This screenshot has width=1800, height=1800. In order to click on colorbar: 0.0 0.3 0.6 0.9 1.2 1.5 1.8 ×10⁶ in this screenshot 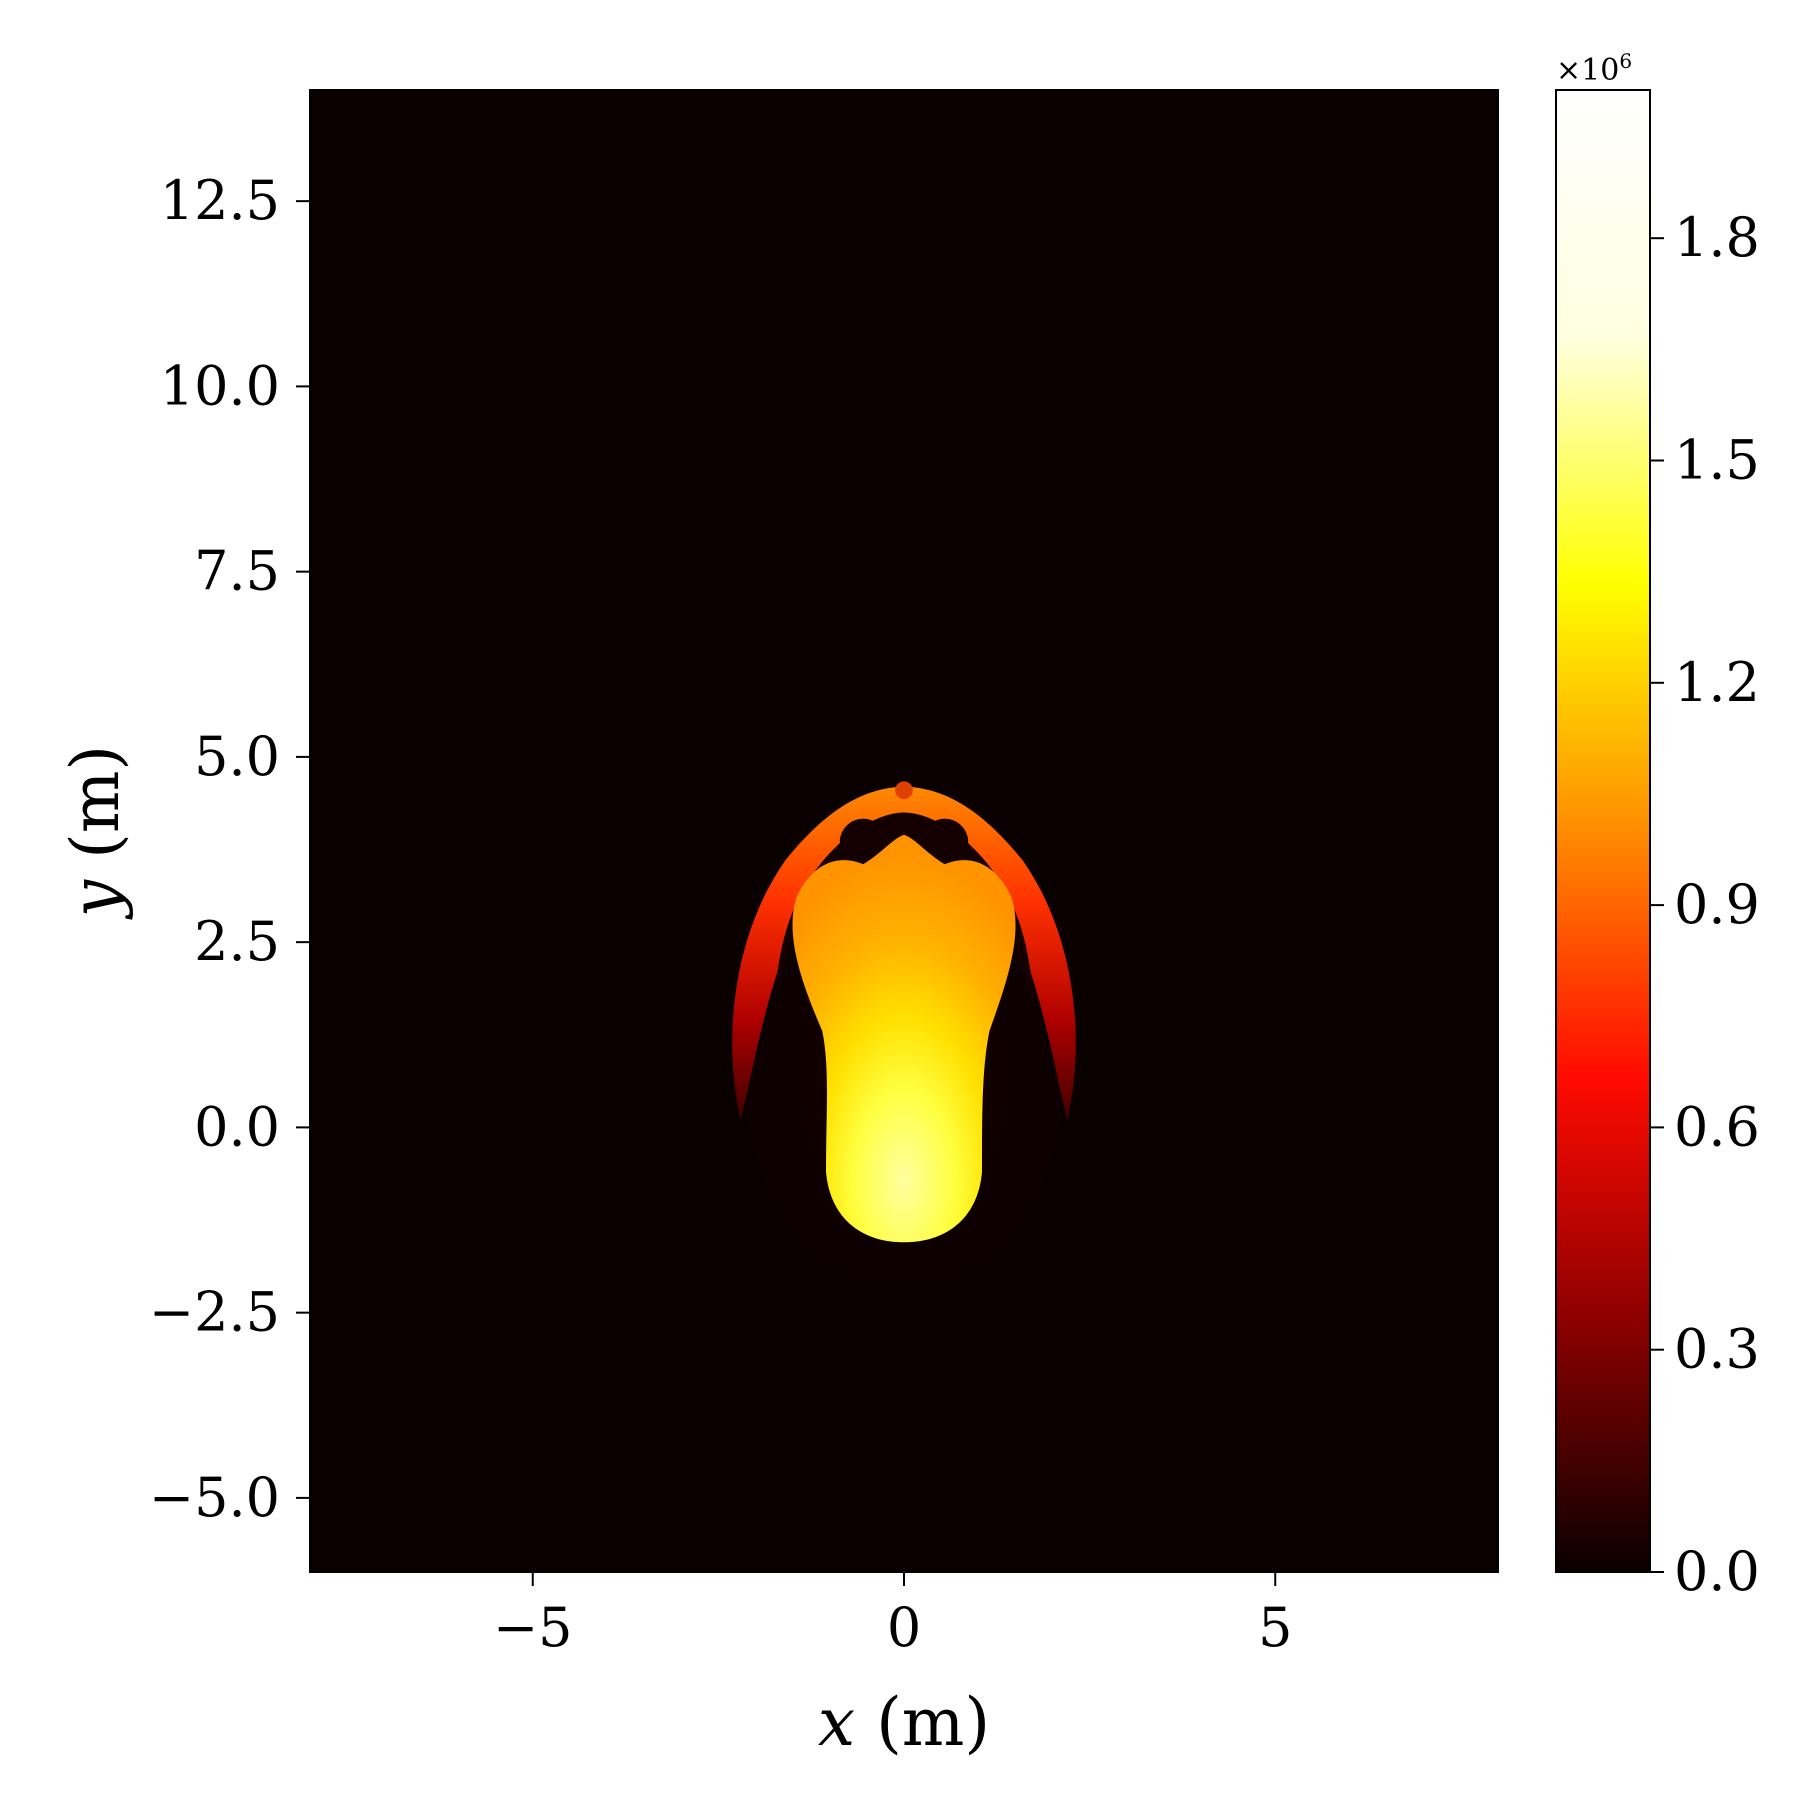, I will do `click(1657, 826)`.